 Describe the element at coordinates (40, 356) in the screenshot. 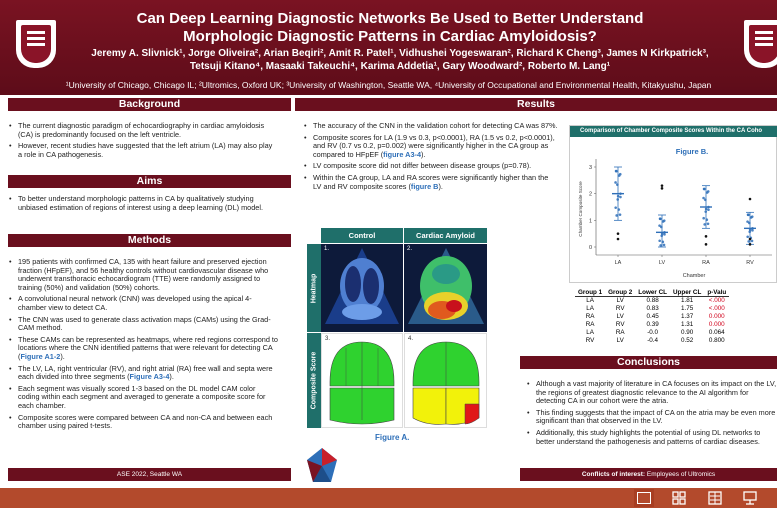

I see `figure-link: Figure A1-2` at that location.